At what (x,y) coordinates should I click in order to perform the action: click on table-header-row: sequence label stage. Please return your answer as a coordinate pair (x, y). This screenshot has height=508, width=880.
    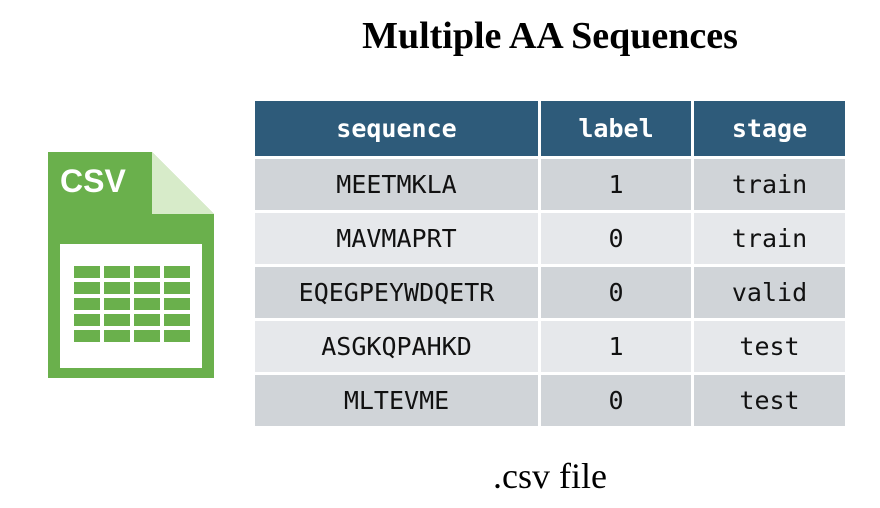
    Looking at the image, I should click on (550, 130).